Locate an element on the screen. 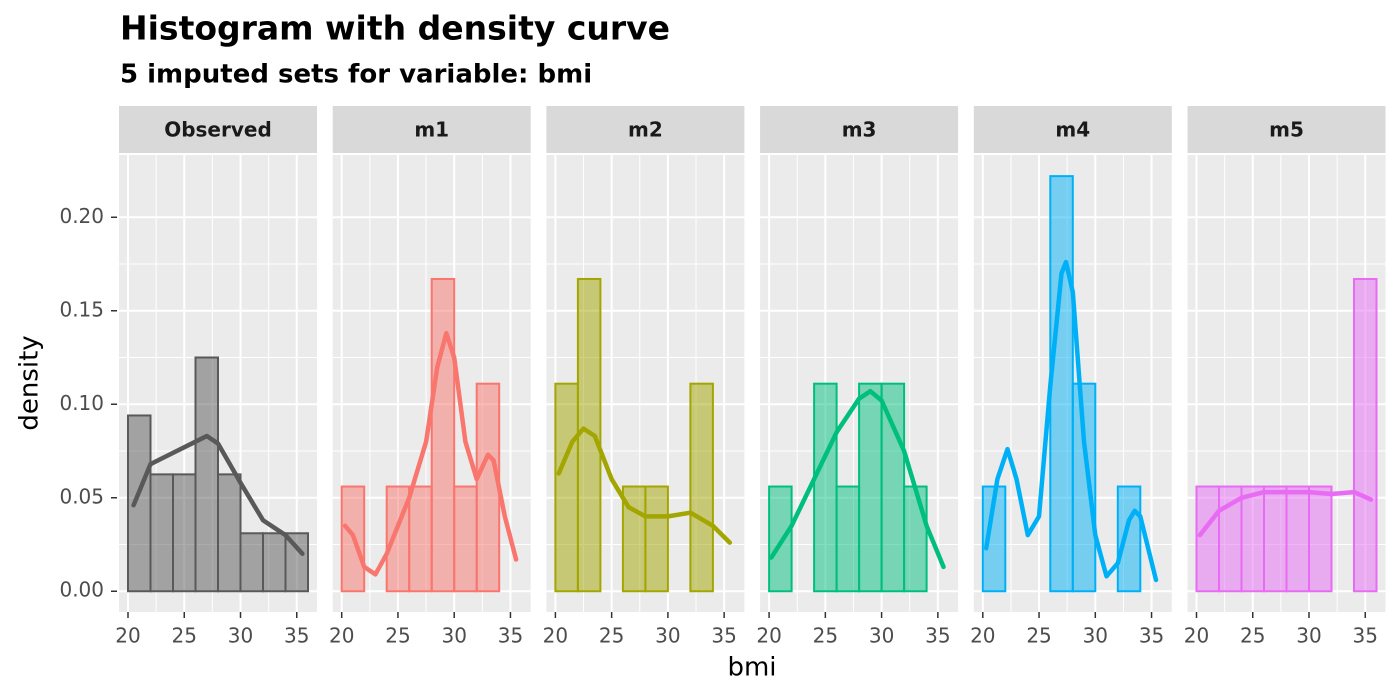 This screenshot has width=1400, height=700. chart-title: Histogram with density curve is located at coordinates (395, 28).